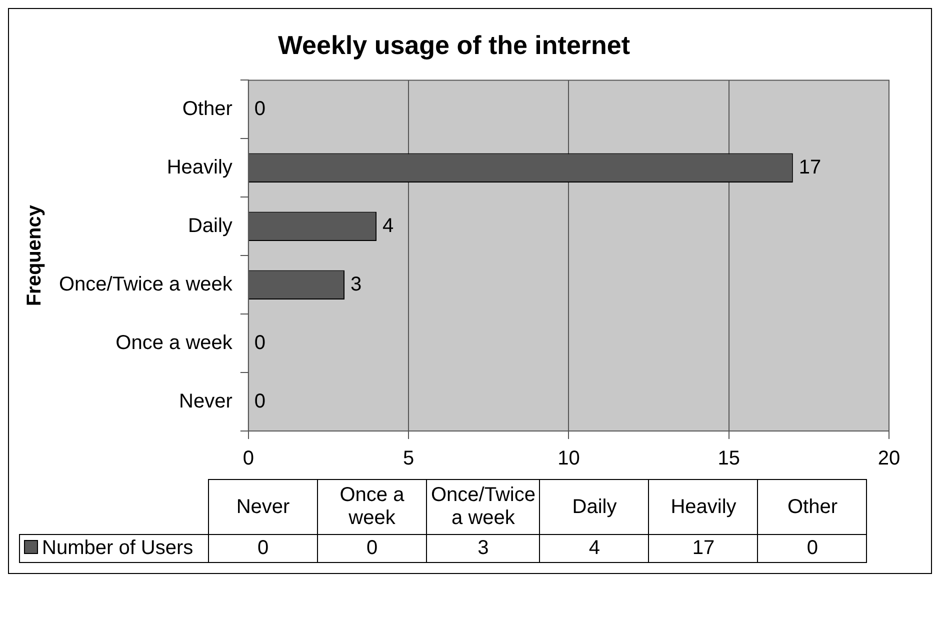 The height and width of the screenshot is (643, 940). What do you see at coordinates (206, 401) in the screenshot?
I see `y-tick-label: Never` at bounding box center [206, 401].